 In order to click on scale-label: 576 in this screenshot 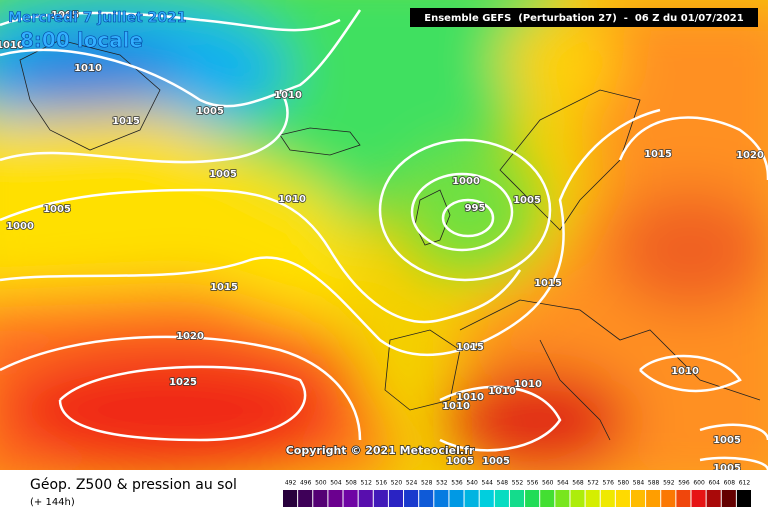, I will do `click(609, 483)`.